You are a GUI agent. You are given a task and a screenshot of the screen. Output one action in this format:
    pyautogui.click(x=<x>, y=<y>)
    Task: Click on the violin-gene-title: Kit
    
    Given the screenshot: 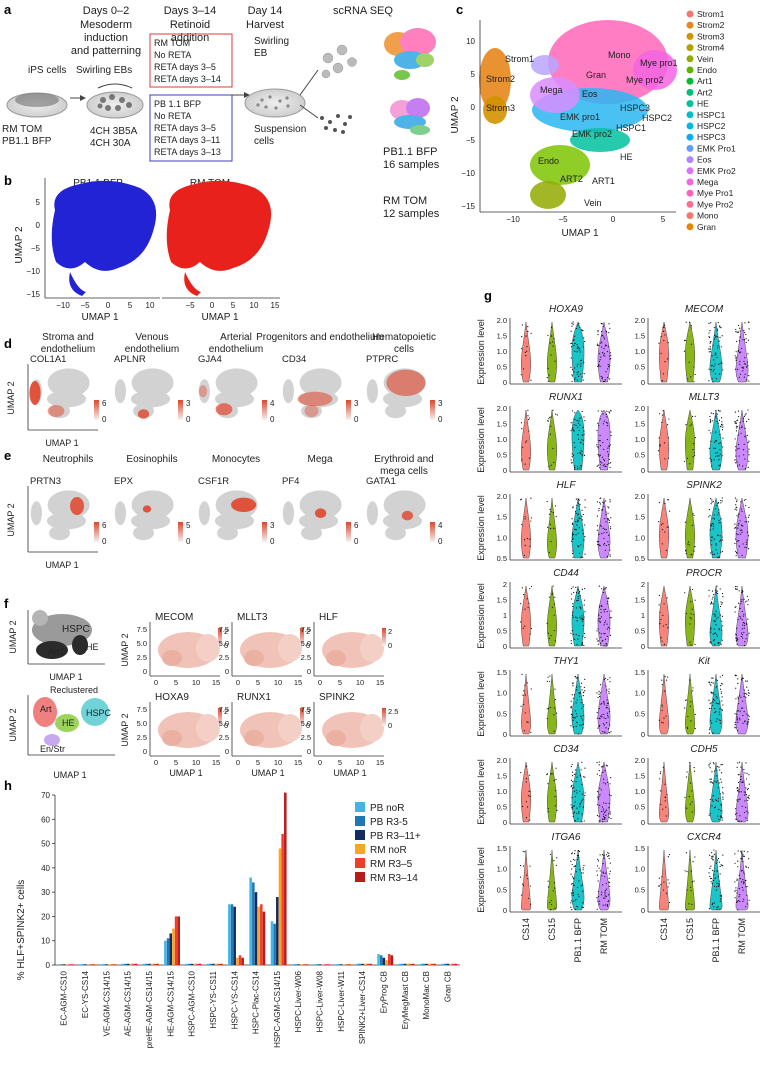 What is the action you would take?
    pyautogui.click(x=704, y=661)
    